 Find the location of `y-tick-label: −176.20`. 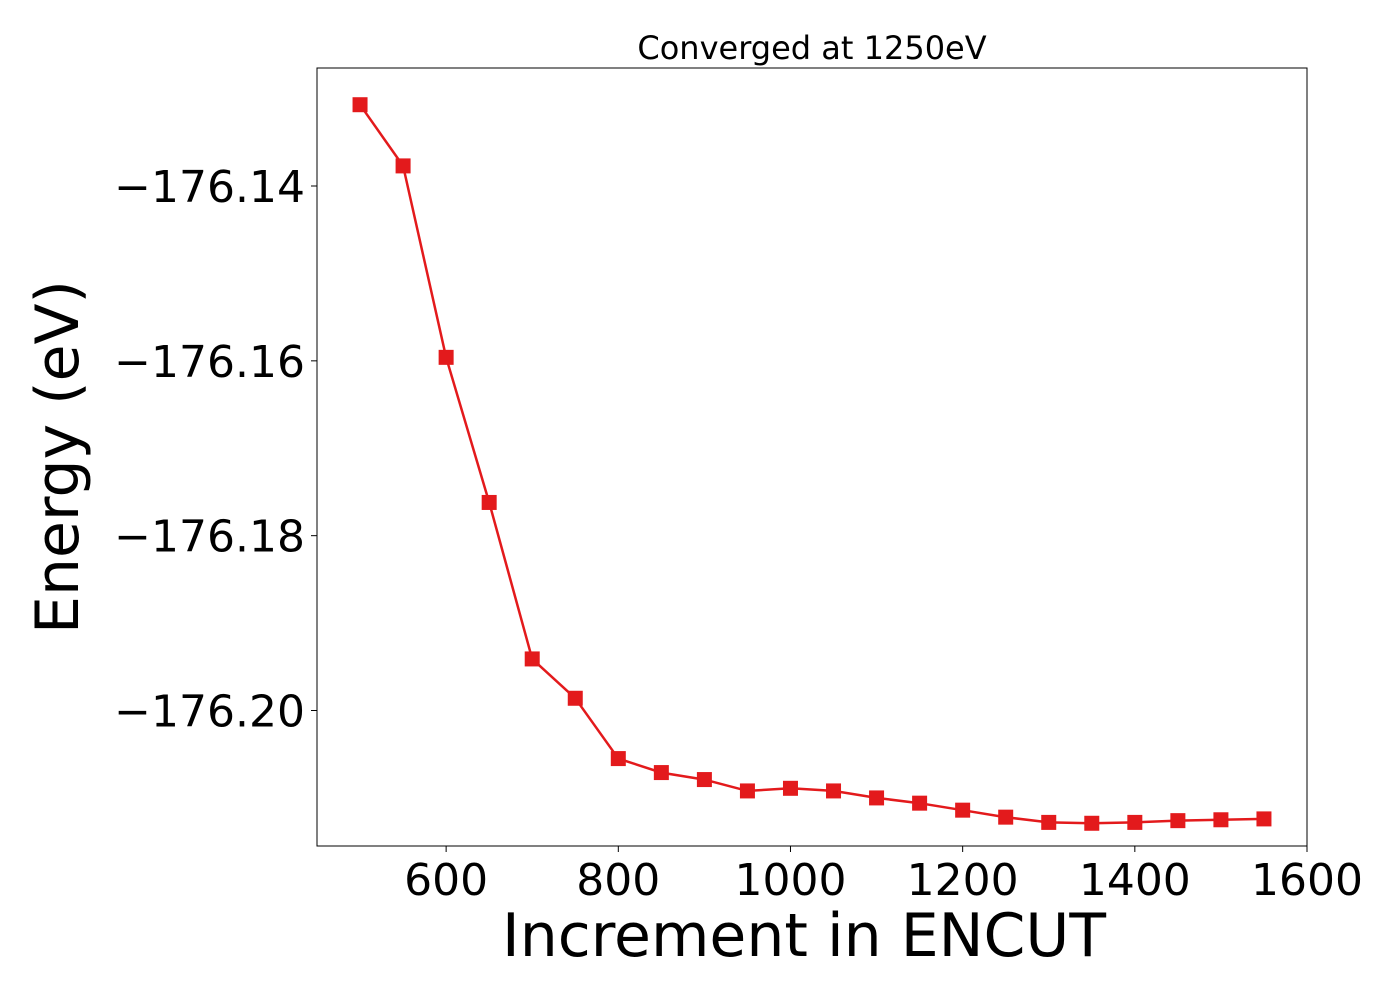

y-tick-label: −176.20 is located at coordinates (209, 712).